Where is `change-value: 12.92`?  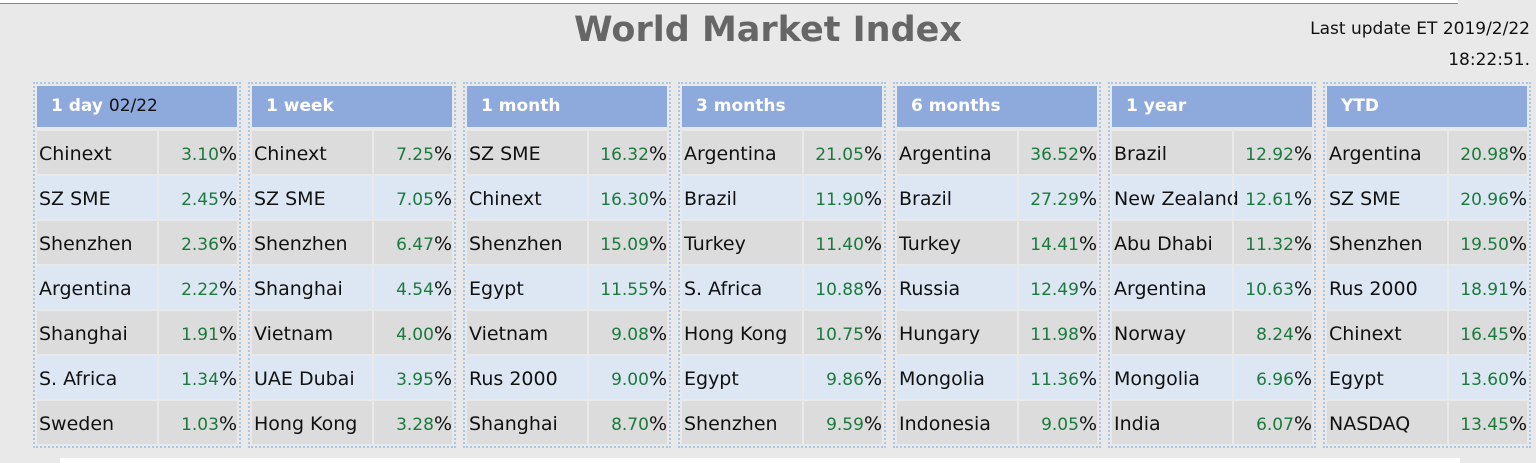
change-value: 12.92 is located at coordinates (1269, 155).